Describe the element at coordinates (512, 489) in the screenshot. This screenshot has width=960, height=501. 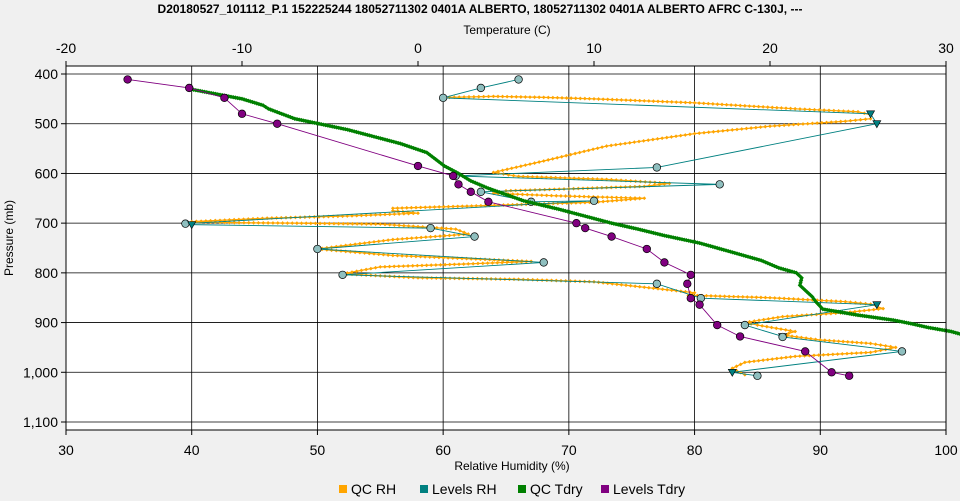
I see `legend: QC RH Levels RH QC Tdry Levels Tdry` at that location.